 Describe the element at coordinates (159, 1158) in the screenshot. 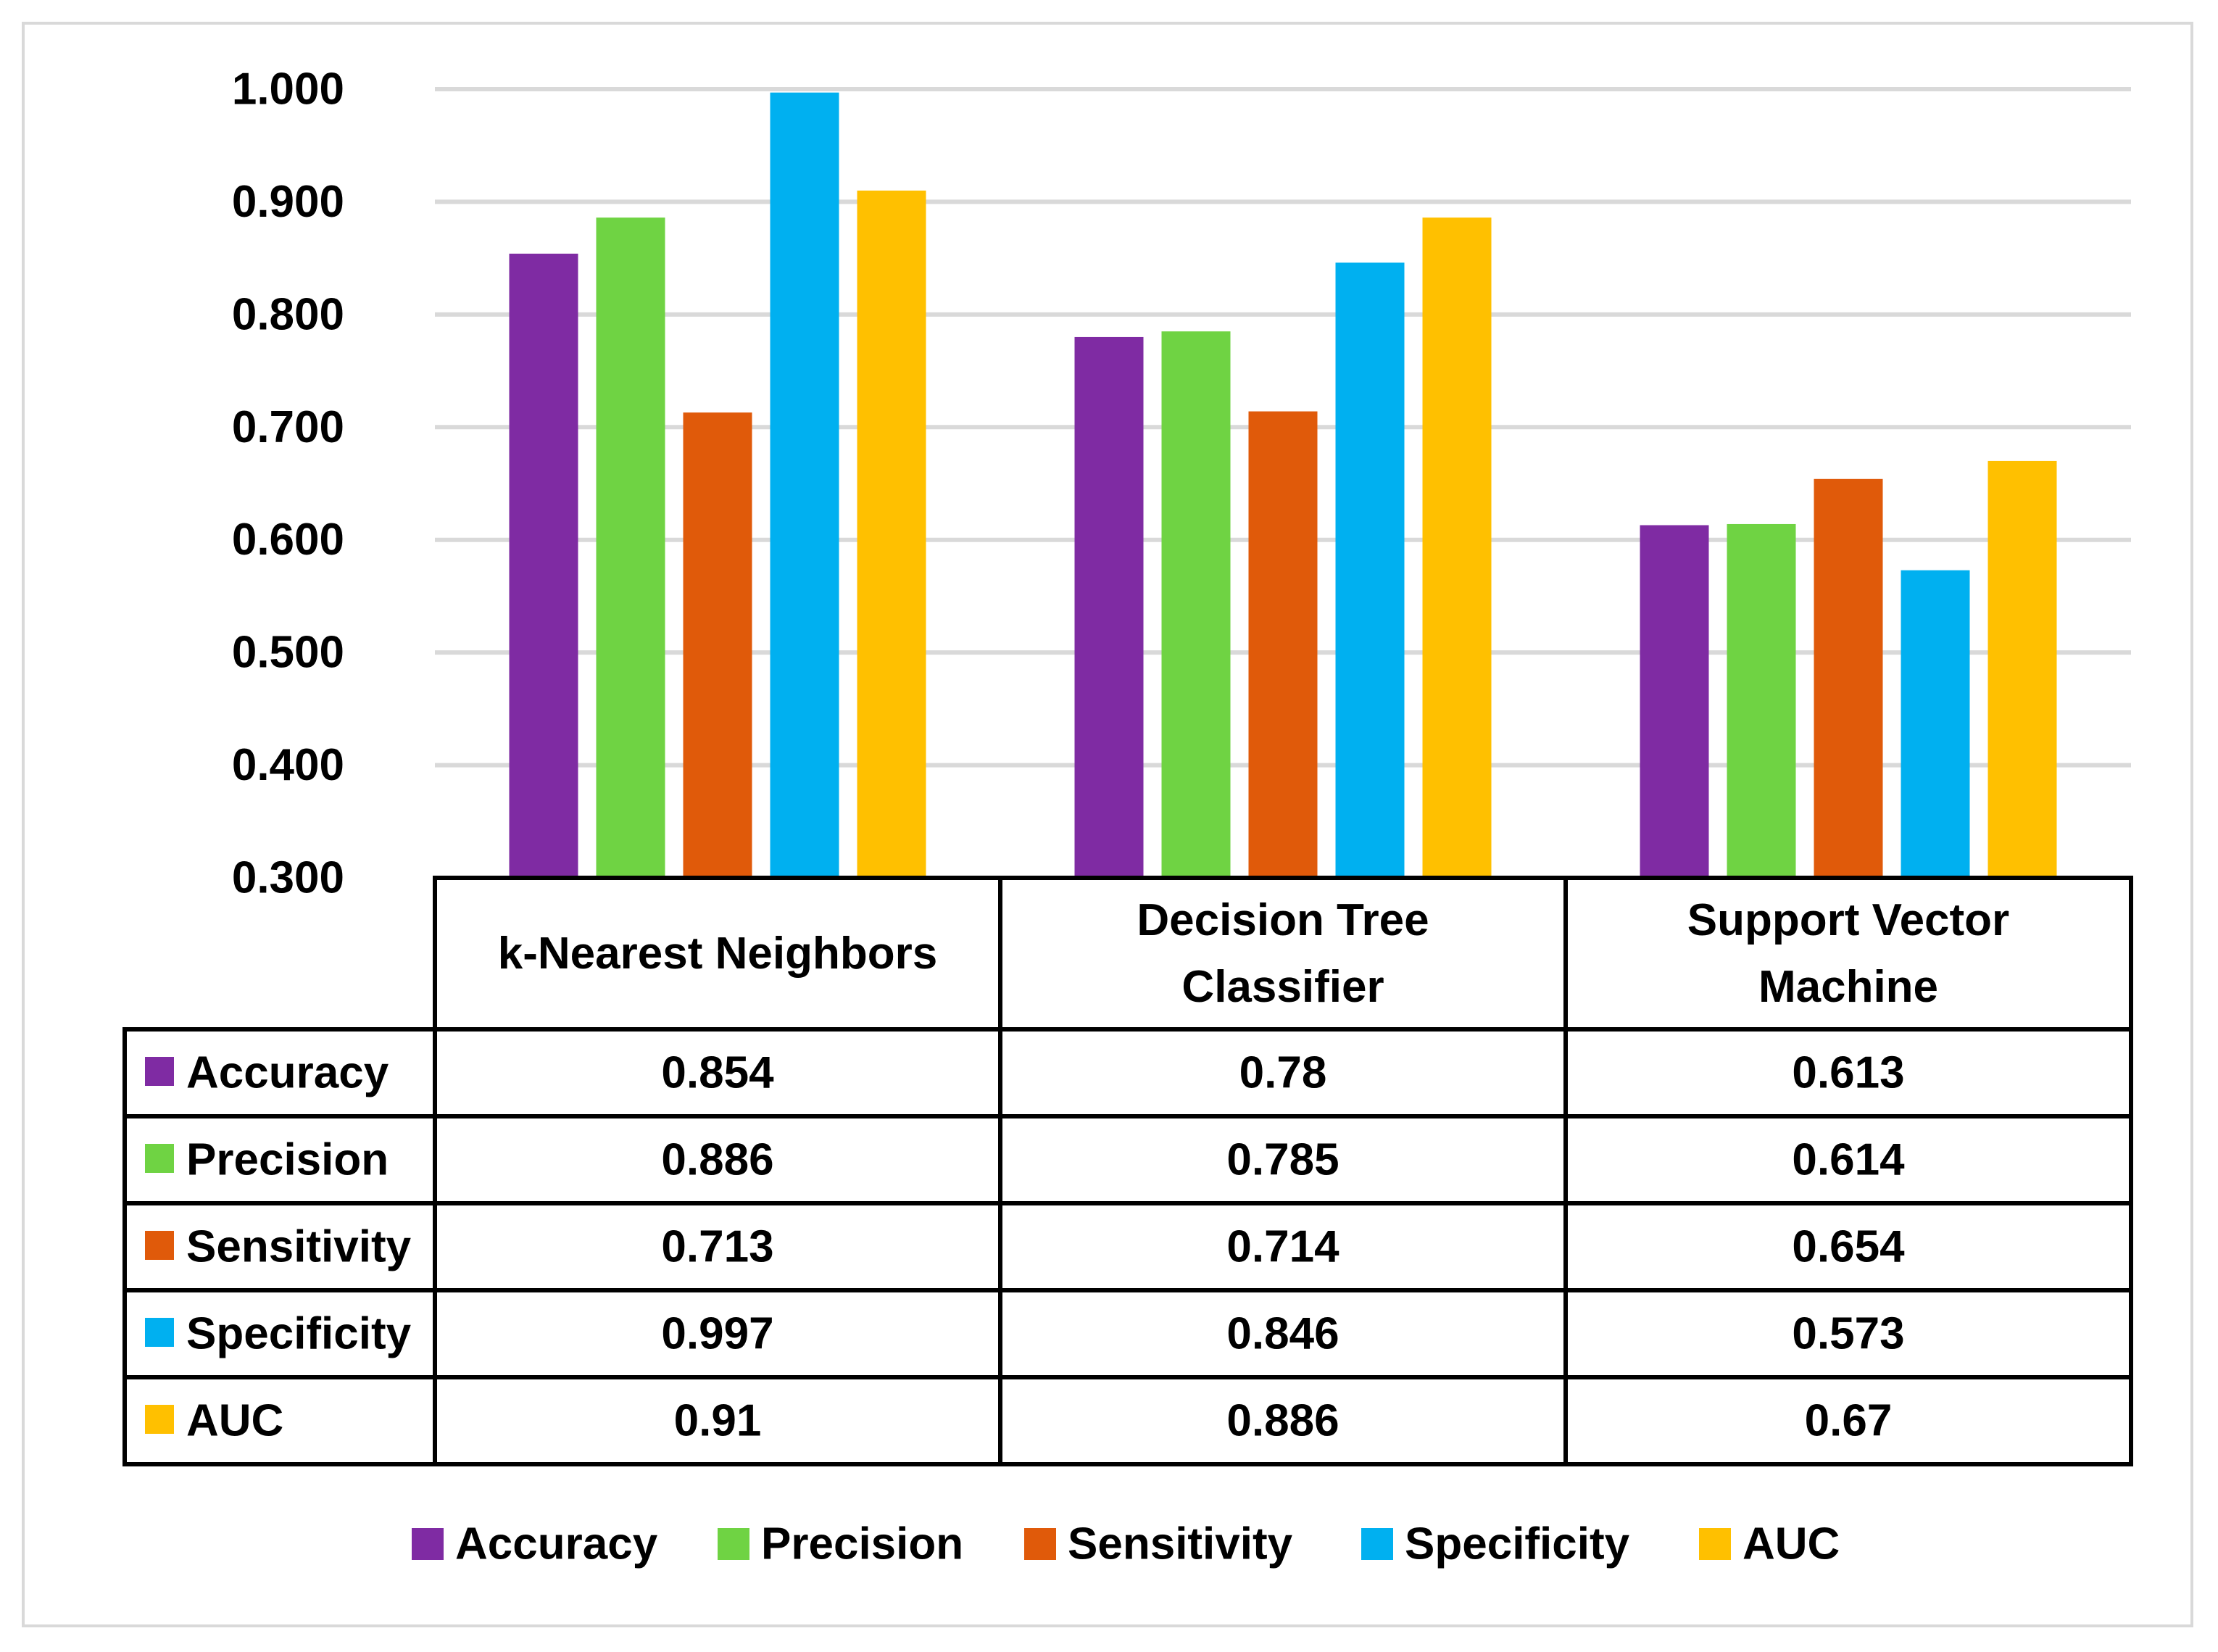

I see `row-key-precision` at that location.